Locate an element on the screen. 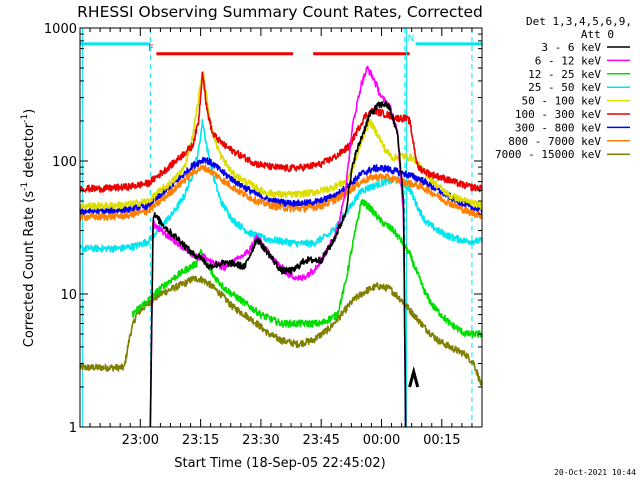  flag-label-f: F is located at coordinates (150, 49).